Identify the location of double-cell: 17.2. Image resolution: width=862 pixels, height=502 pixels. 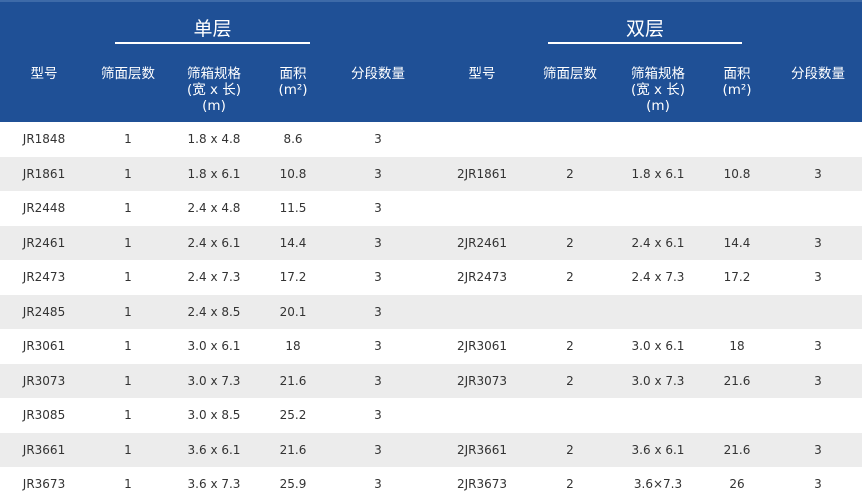
(737, 277).